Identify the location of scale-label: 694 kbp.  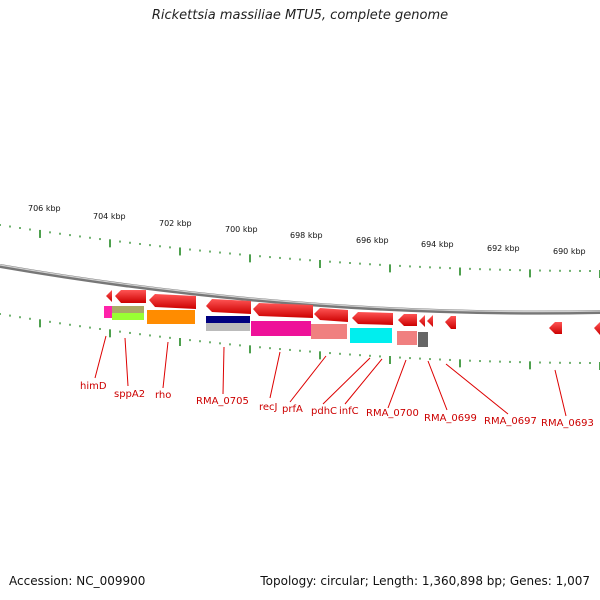
(437, 244).